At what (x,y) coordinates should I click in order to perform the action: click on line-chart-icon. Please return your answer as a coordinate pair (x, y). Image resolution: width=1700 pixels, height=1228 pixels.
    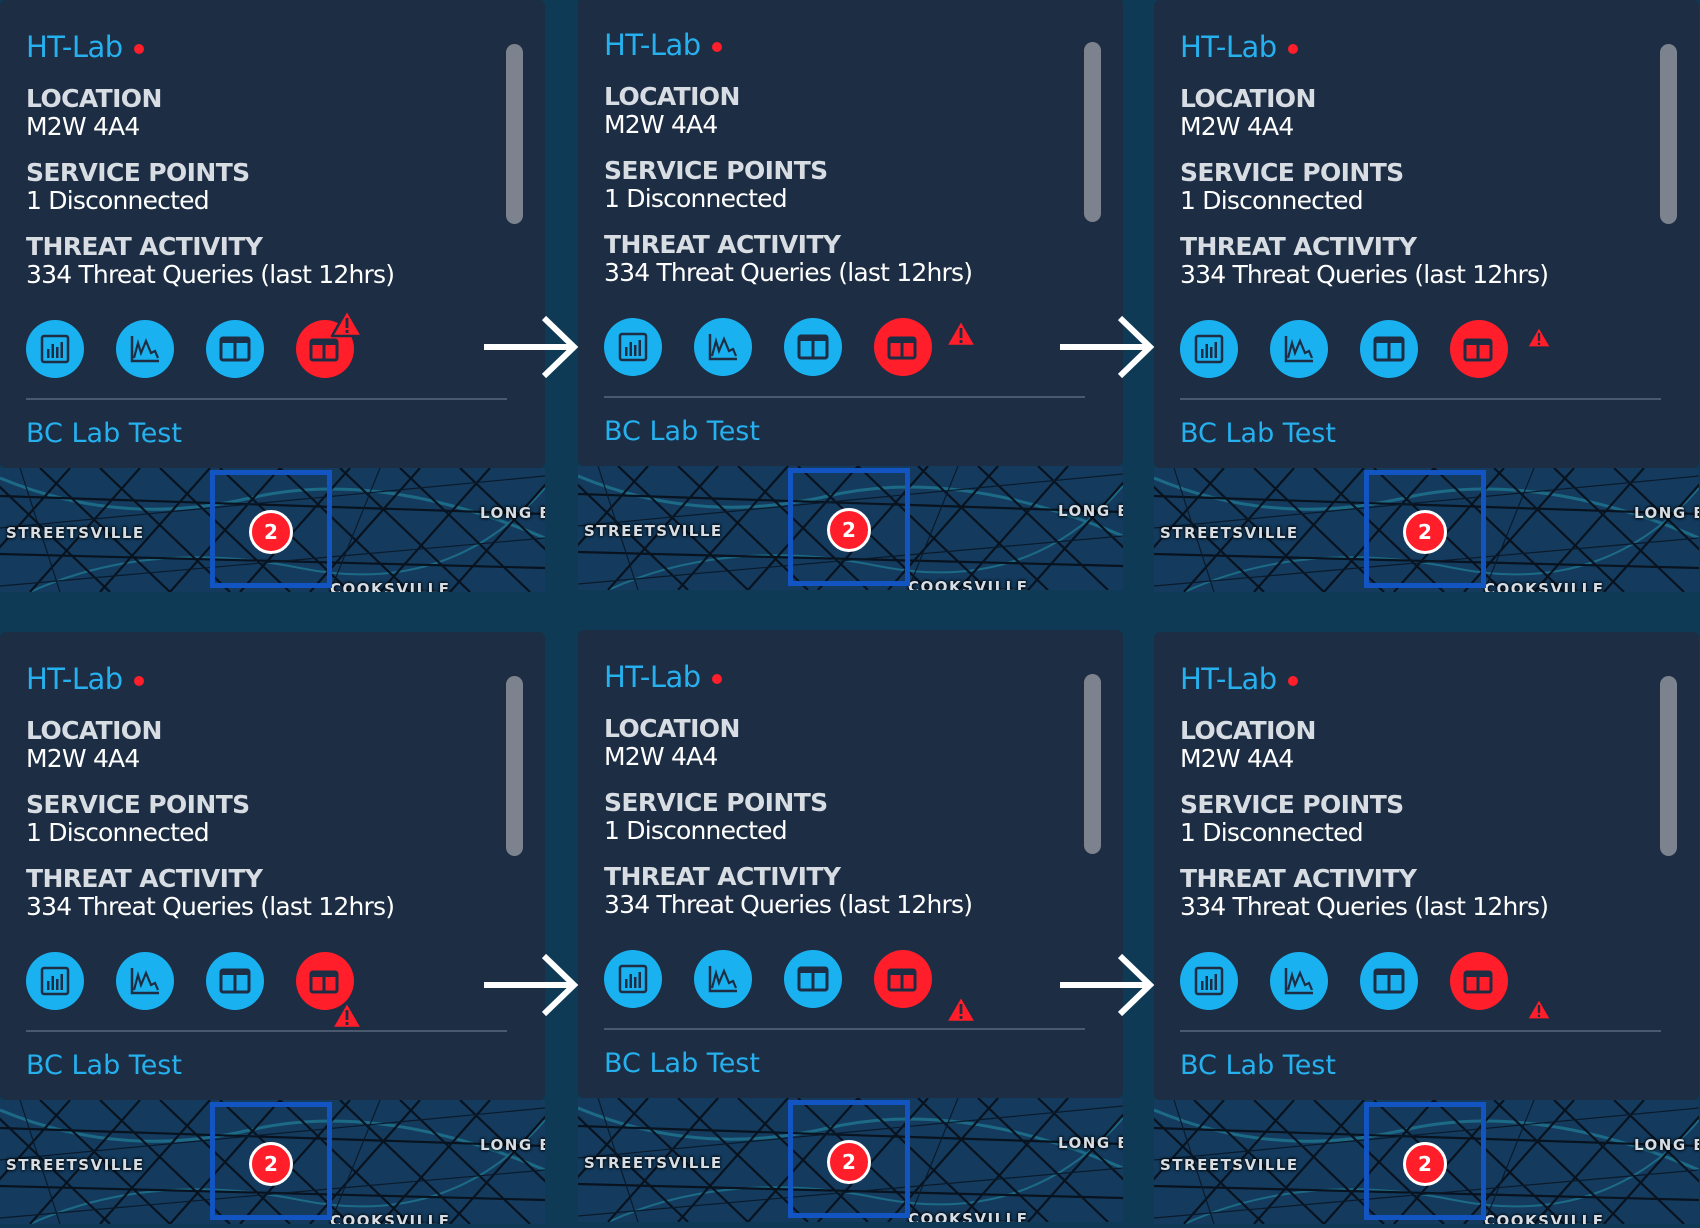
    Looking at the image, I should click on (145, 981).